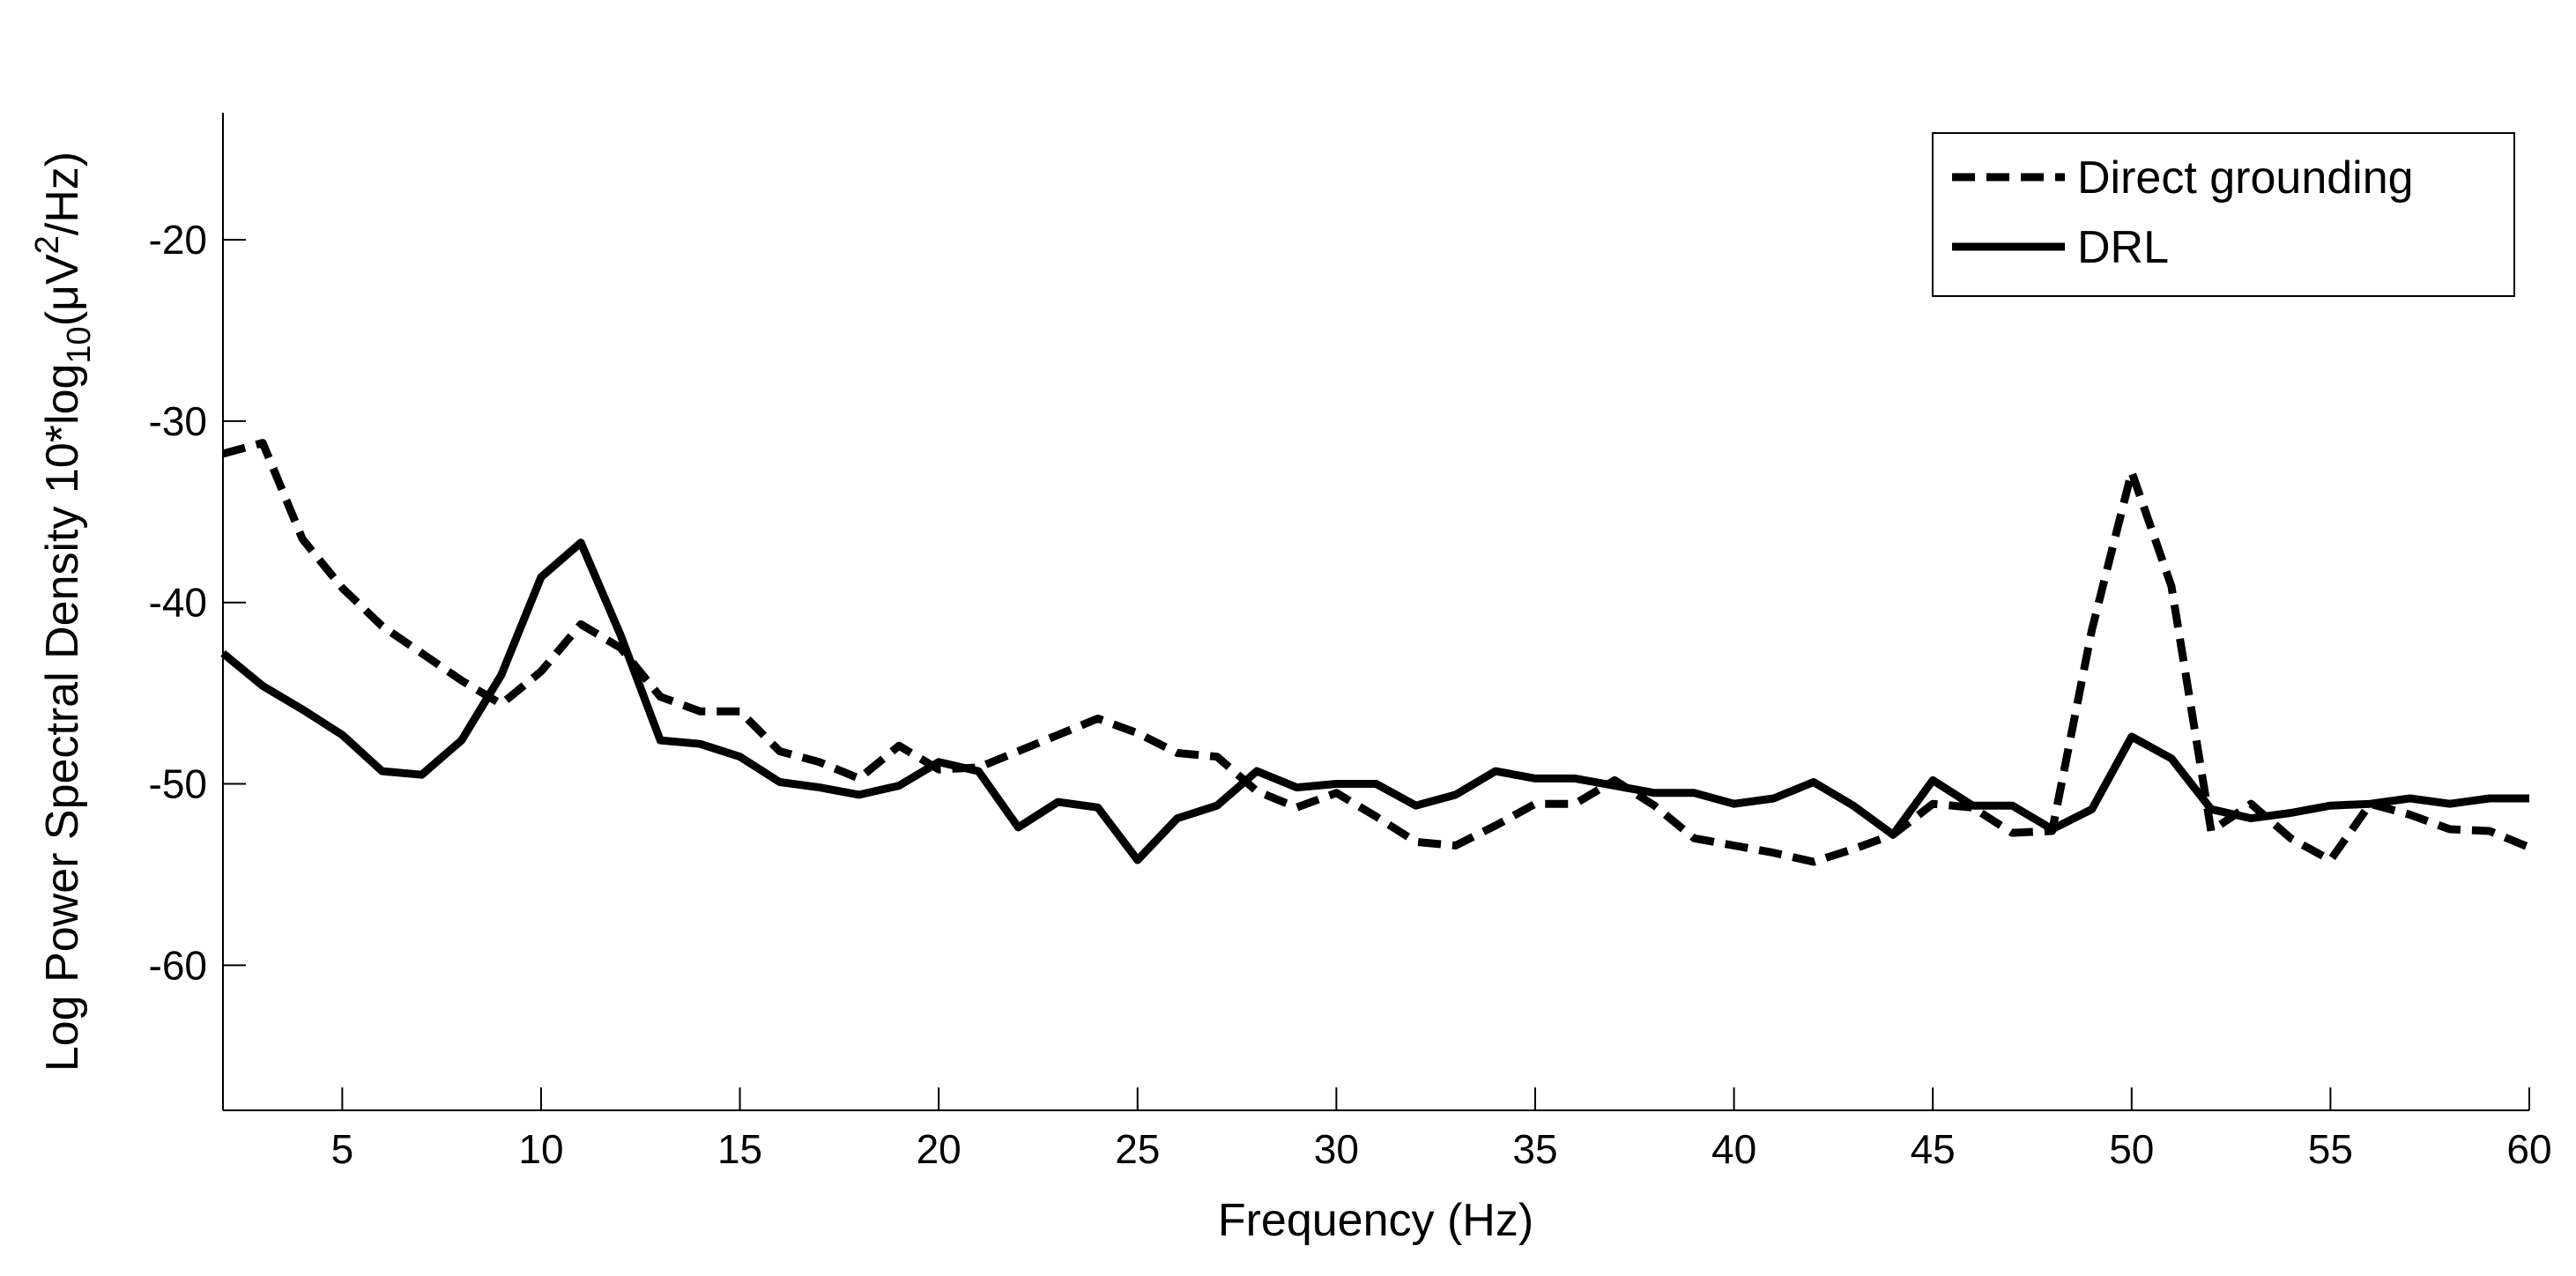  I want to click on y-tick-label: -50, so click(178, 784).